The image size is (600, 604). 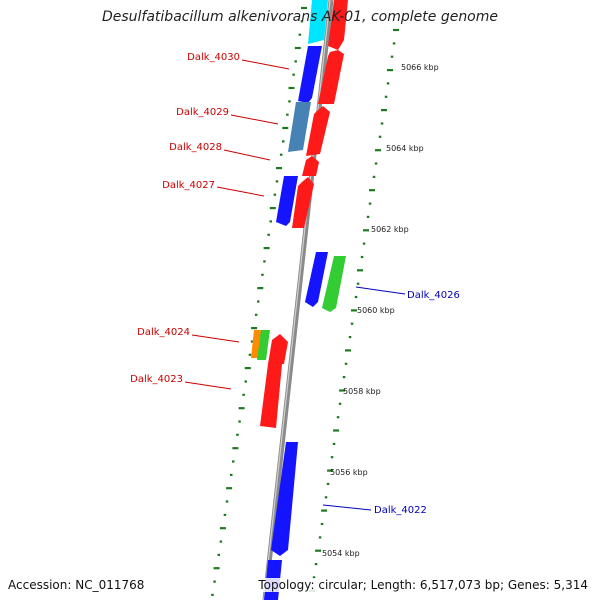 What do you see at coordinates (390, 229) in the screenshot?
I see `scale-label-5062: 5062 kbp` at bounding box center [390, 229].